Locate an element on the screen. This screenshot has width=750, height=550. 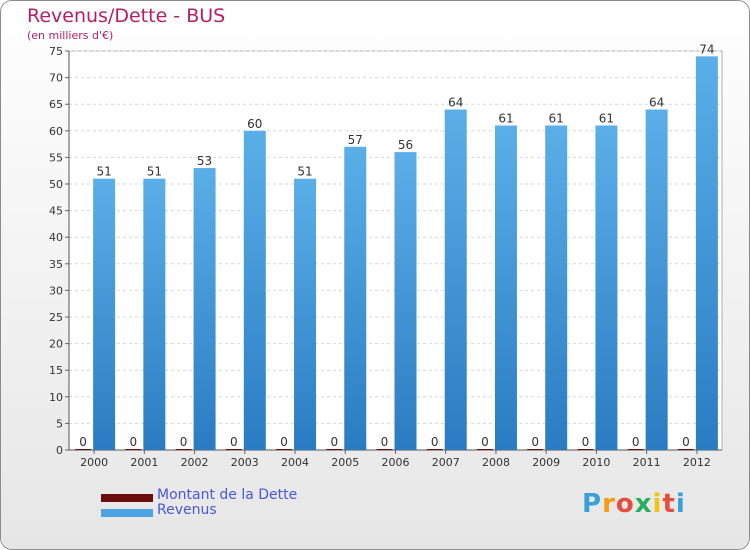
data-label-dette-2006: 0 is located at coordinates (385, 442).